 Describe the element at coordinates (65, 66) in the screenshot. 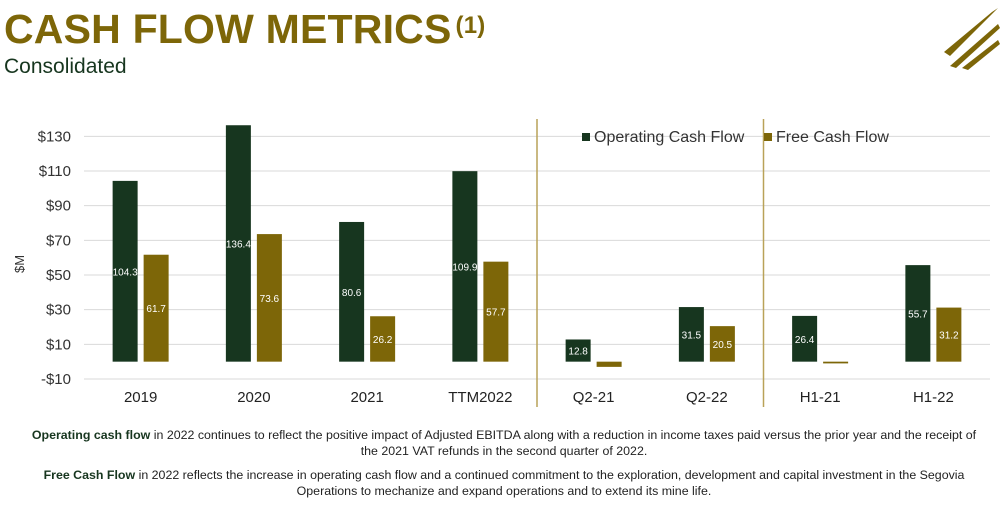

I see `page-subtitle: Consolidated` at that location.